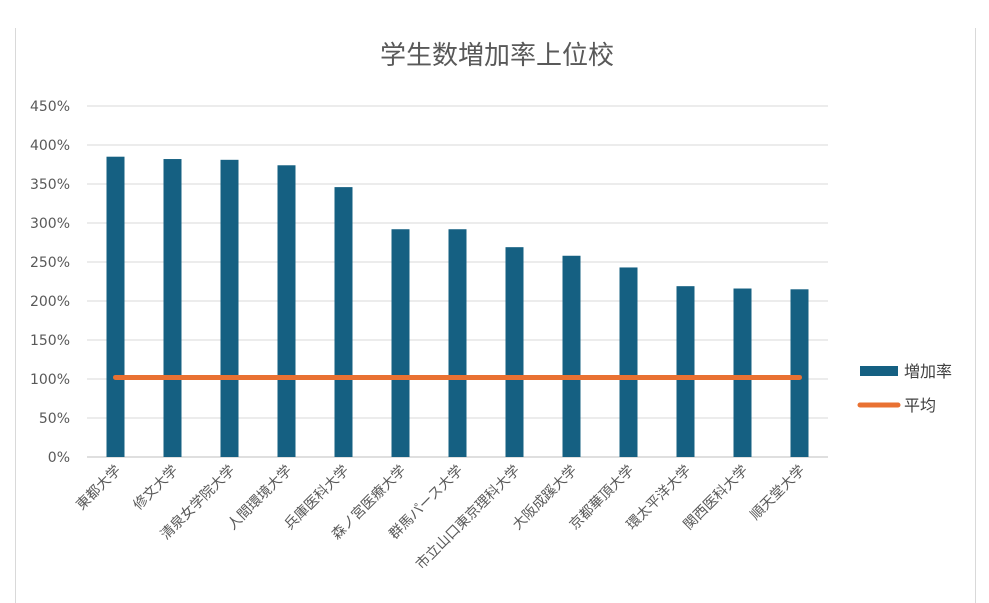  I want to click on legend-swatch-bar, so click(879, 371).